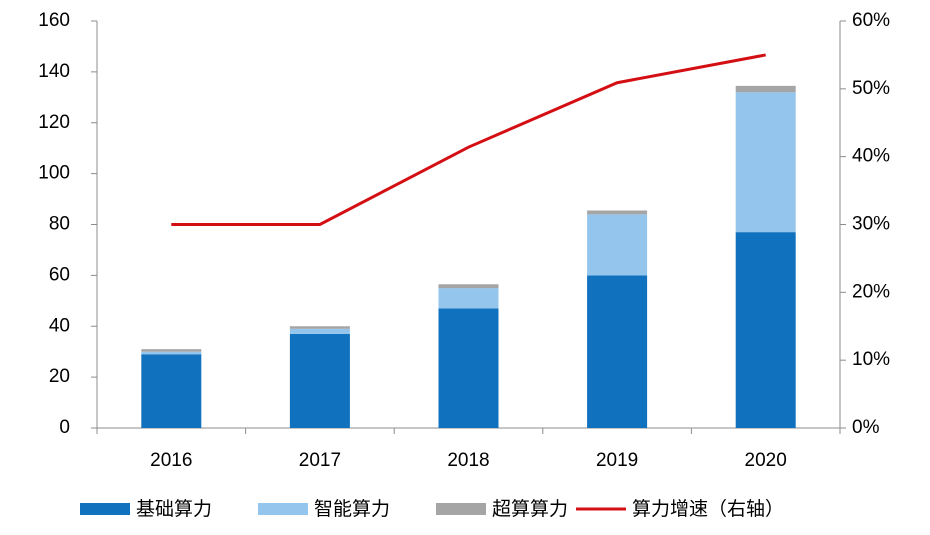 Image resolution: width=930 pixels, height=535 pixels. I want to click on x-tick-label: 2018, so click(468, 460).